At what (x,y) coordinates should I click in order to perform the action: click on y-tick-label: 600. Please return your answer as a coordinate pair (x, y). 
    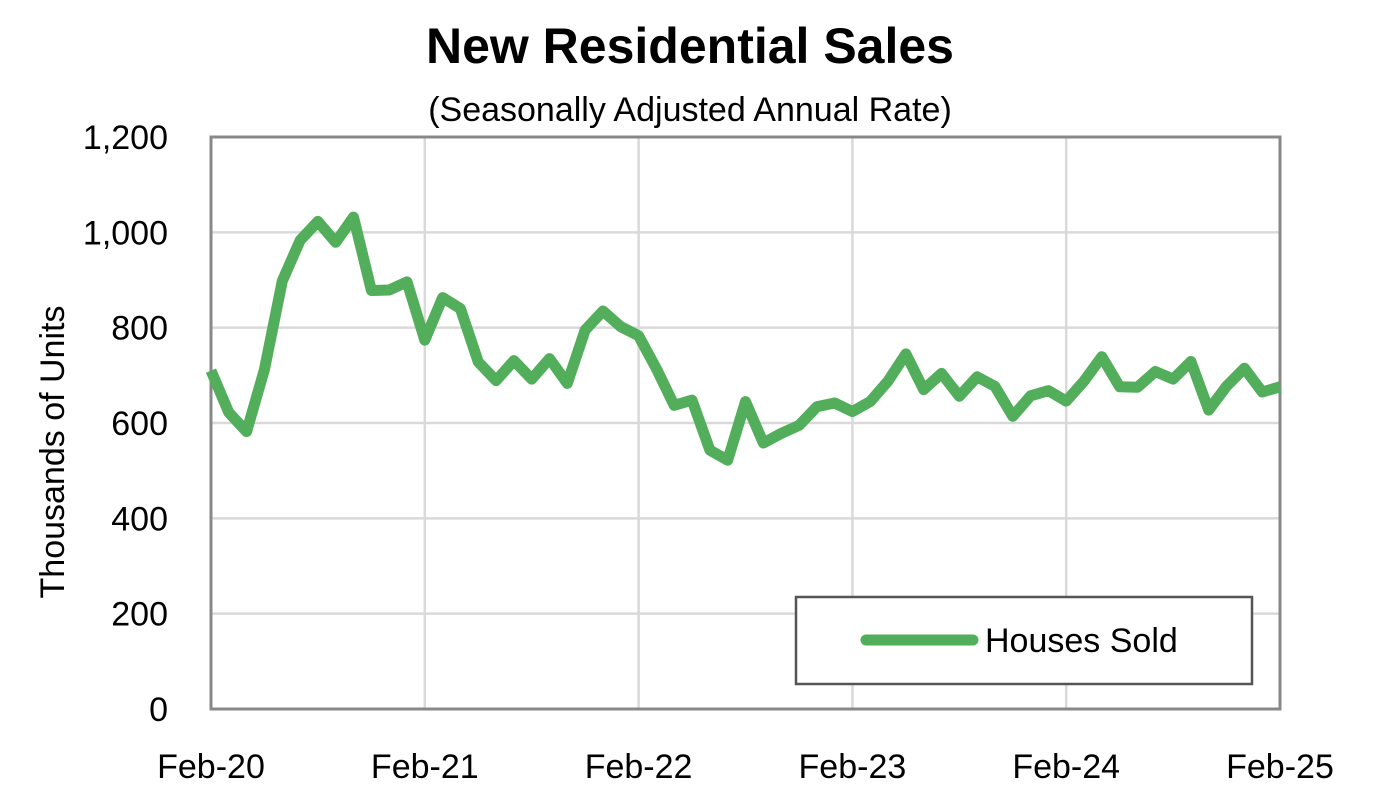
    Looking at the image, I should click on (139, 424).